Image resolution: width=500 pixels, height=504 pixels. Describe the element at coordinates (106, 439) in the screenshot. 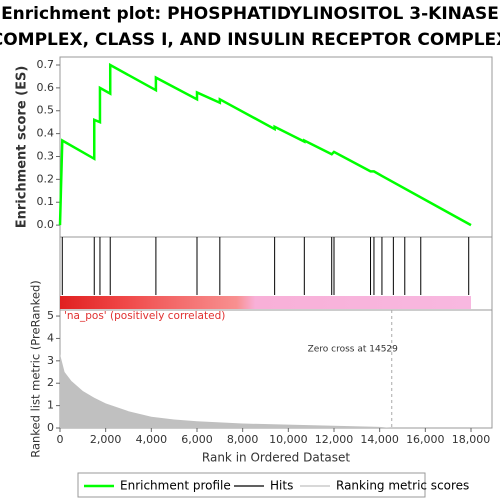

I see `x-tick-label: 2,000` at that location.